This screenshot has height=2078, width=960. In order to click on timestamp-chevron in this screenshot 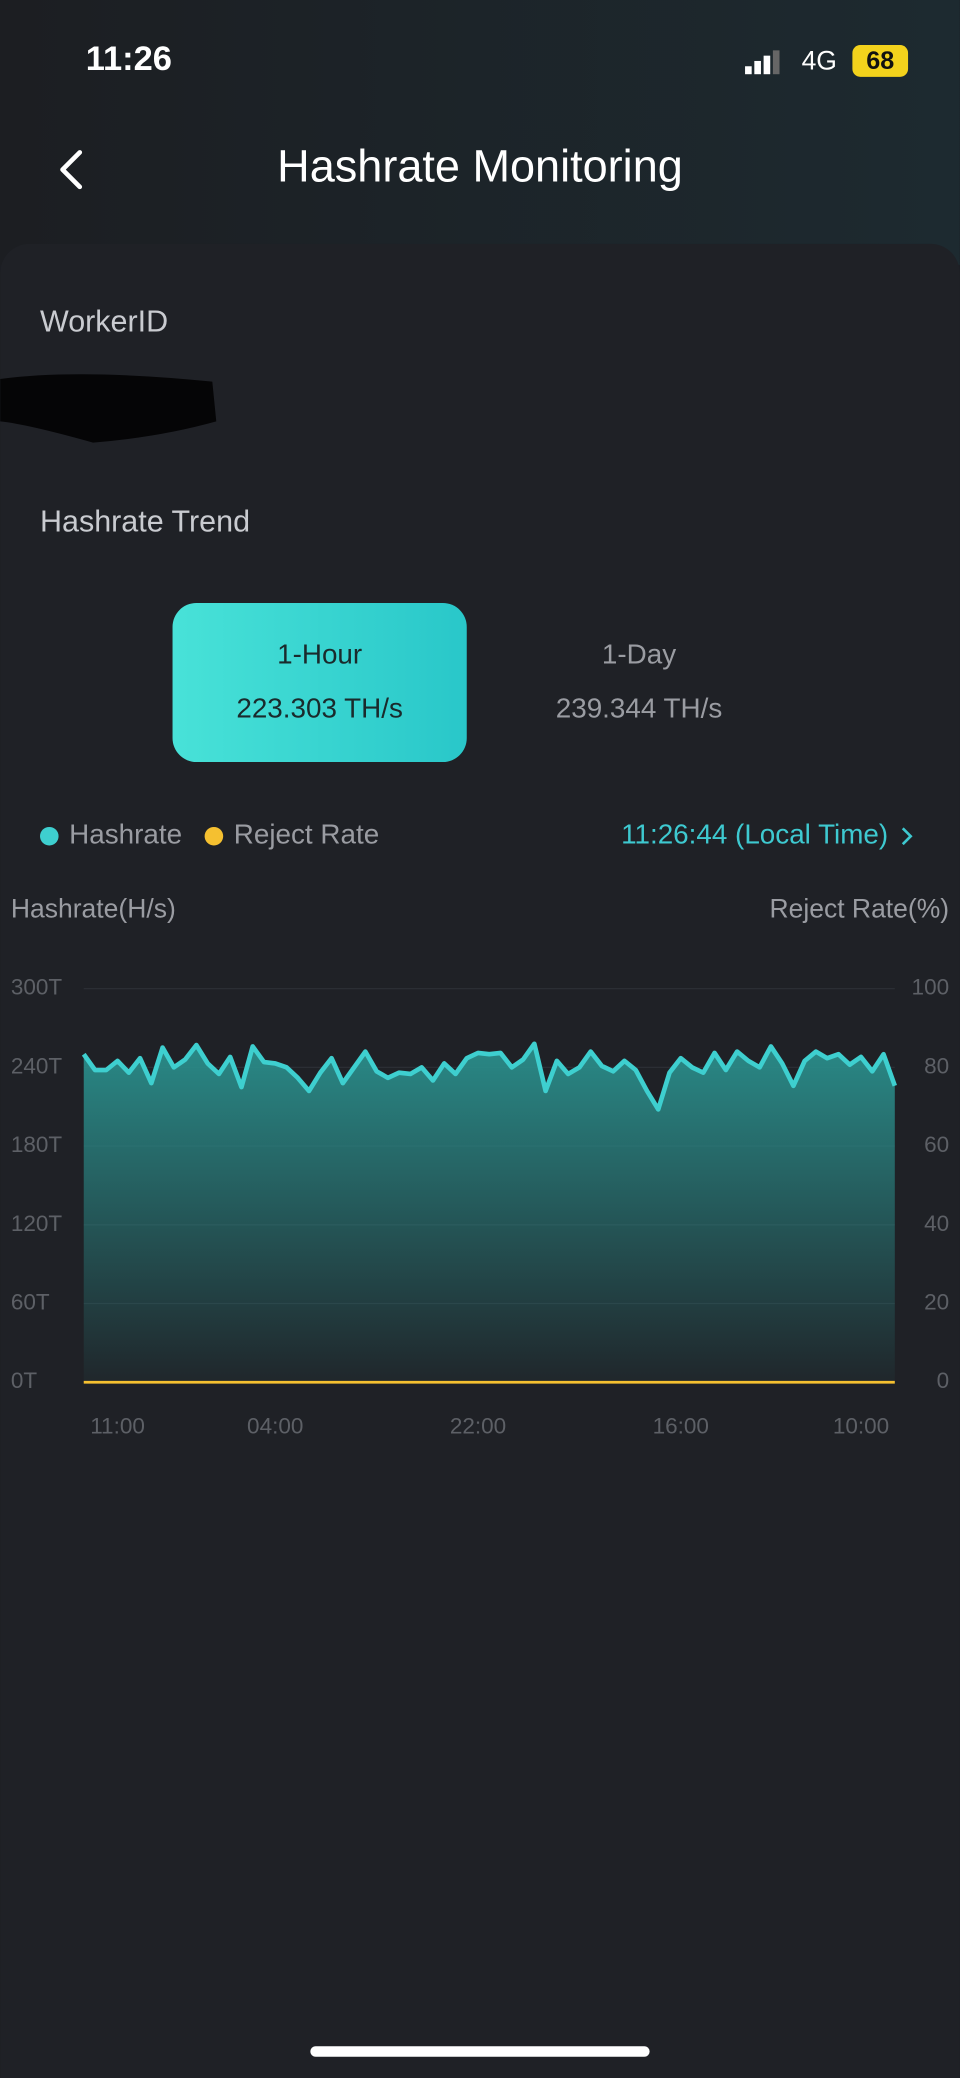, I will do `click(907, 836)`.